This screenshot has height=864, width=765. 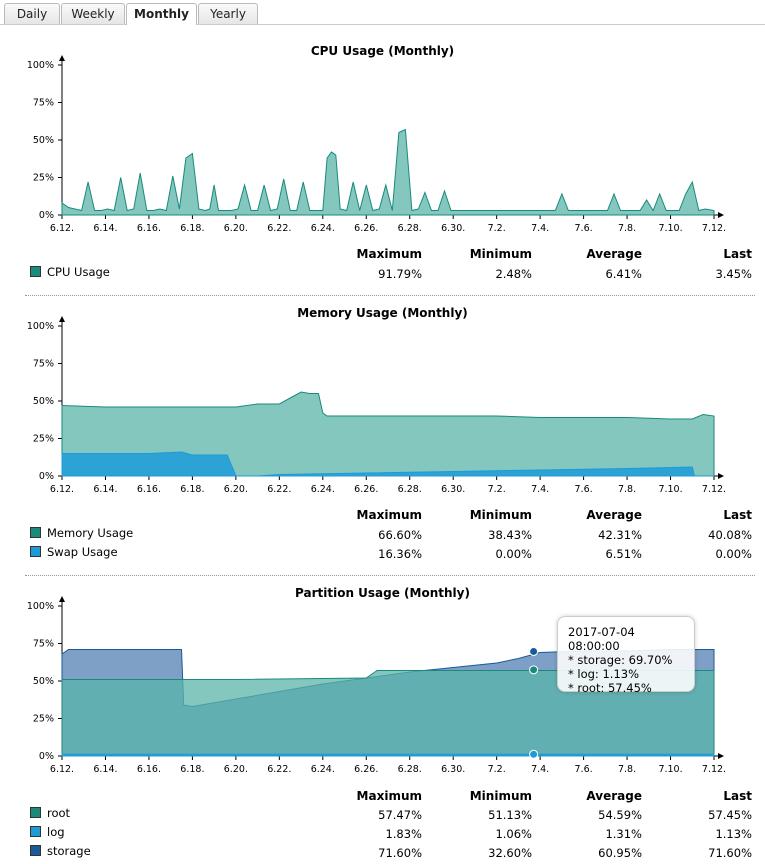 I want to click on y-tick-label: 100%, so click(x=40, y=326).